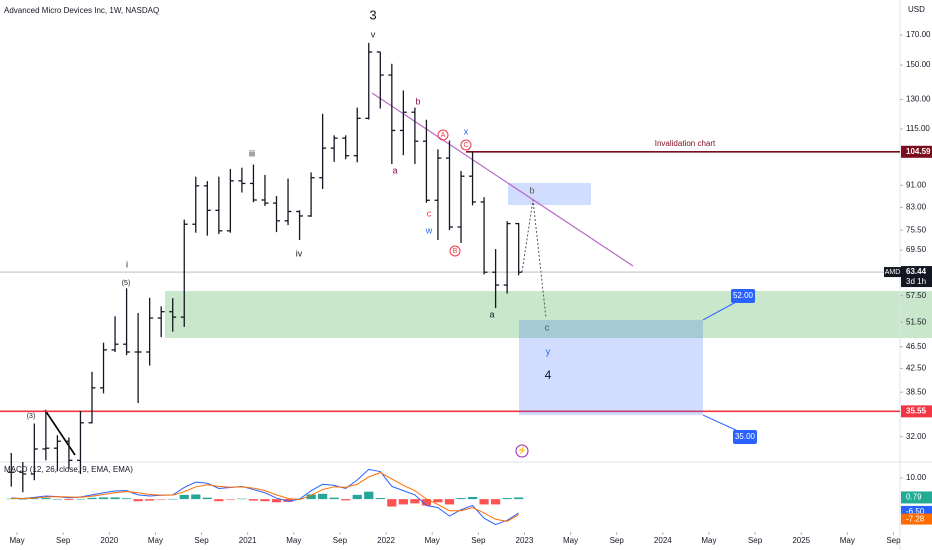 This screenshot has width=932, height=550. I want to click on macd-histogram-box, so click(916, 497).